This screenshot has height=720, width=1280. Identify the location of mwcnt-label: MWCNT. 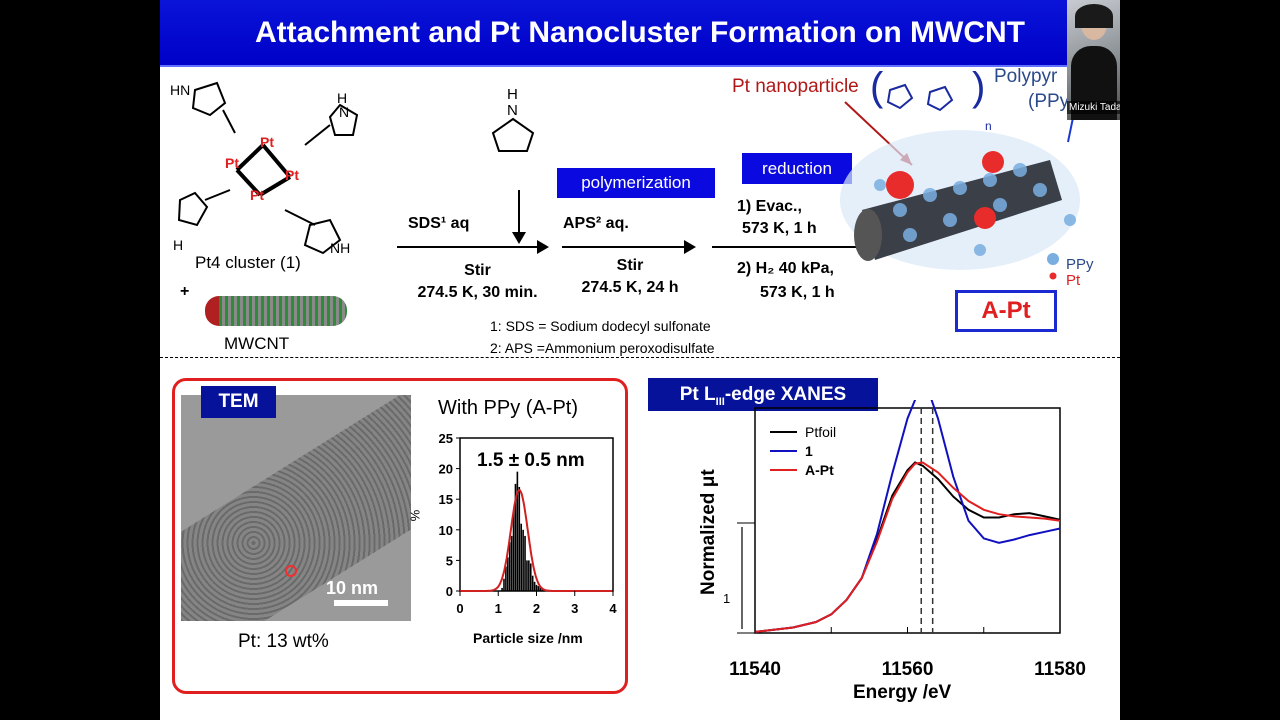
(257, 343).